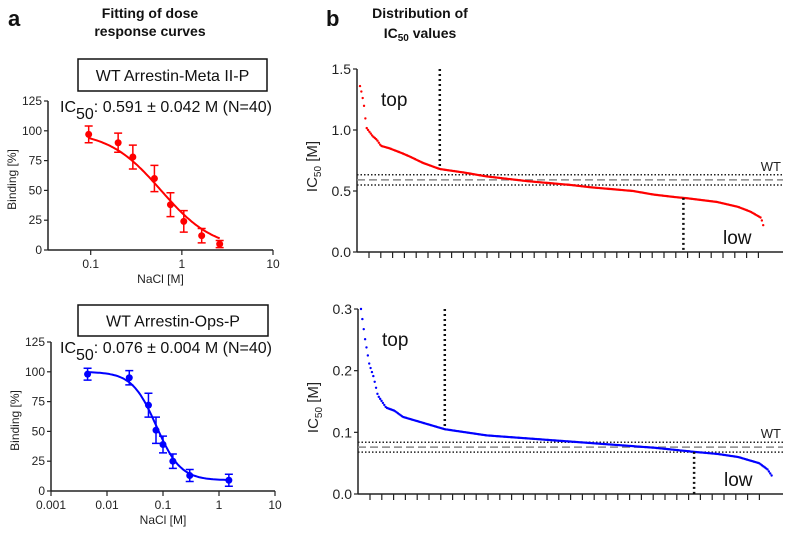 The height and width of the screenshot is (536, 787). What do you see at coordinates (343, 371) in the screenshot?
I see `y-tick-label: 0.2` at bounding box center [343, 371].